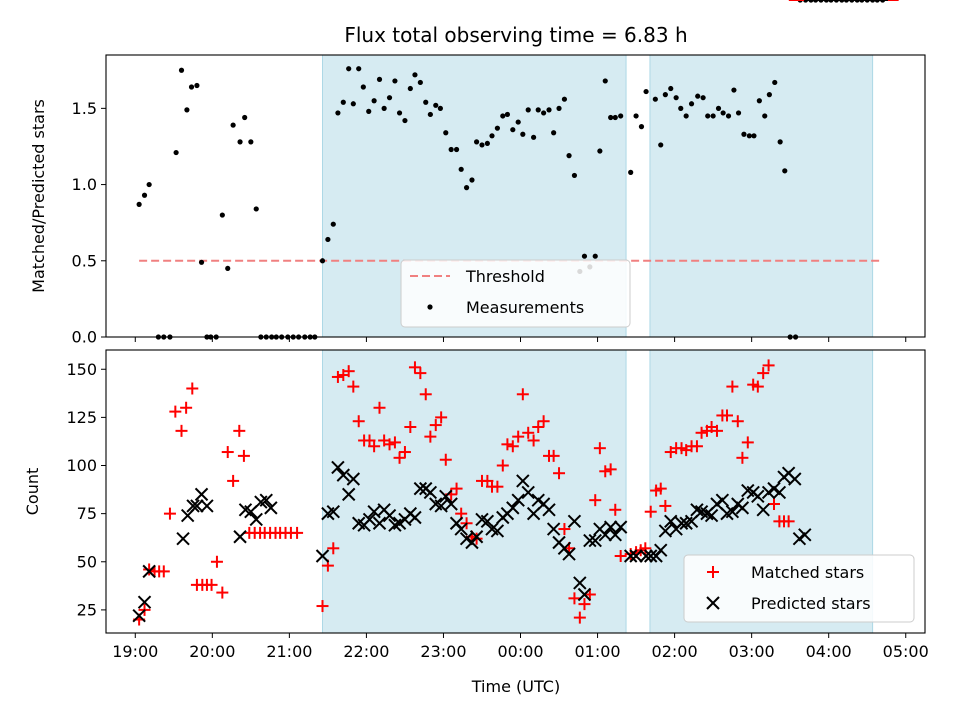 This screenshot has width=960, height=720. What do you see at coordinates (515, 293) in the screenshot?
I see `top-legend: Threshold Measurements` at bounding box center [515, 293].